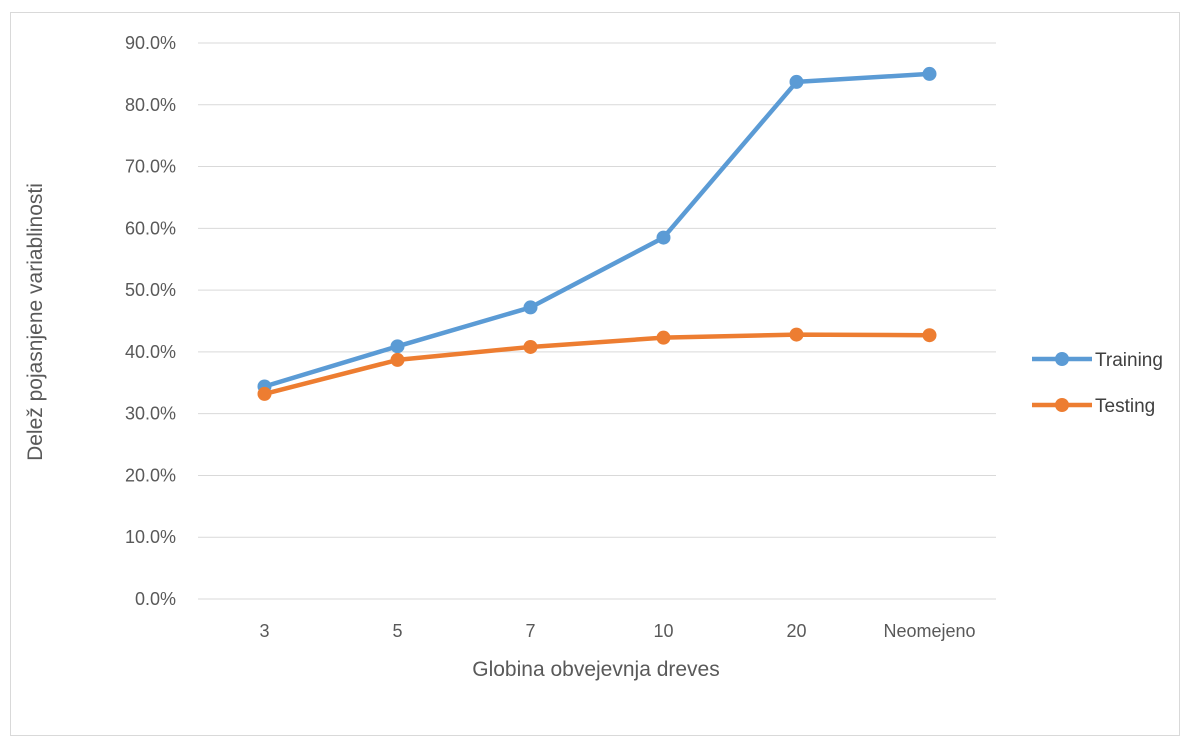 The height and width of the screenshot is (742, 1189). Describe the element at coordinates (530, 631) in the screenshot. I see `x-tick-label: 7` at that location.